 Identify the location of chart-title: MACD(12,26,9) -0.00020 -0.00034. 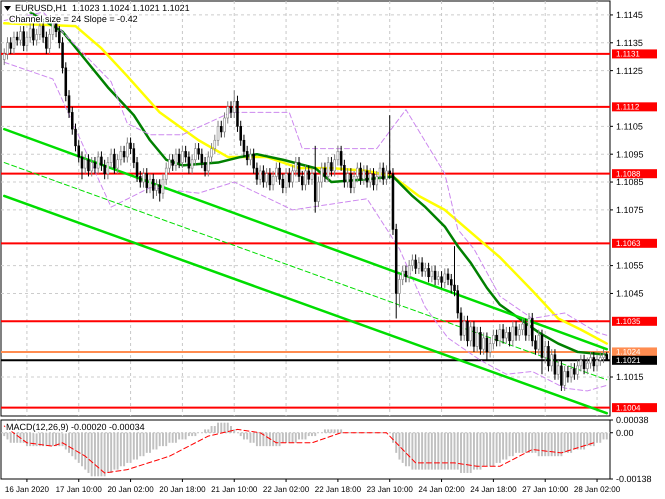
(75, 427).